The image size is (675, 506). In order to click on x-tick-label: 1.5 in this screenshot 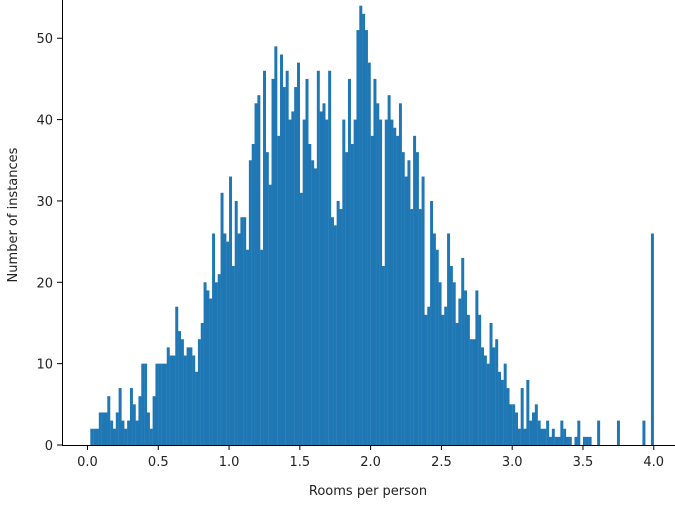, I will do `click(299, 462)`.